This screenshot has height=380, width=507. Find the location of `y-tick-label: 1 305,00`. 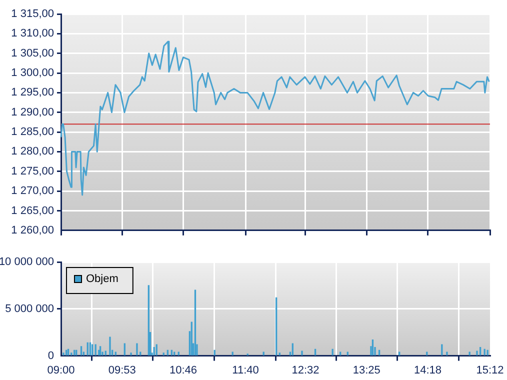

y-tick-label: 1 305,00 is located at coordinates (32, 53).